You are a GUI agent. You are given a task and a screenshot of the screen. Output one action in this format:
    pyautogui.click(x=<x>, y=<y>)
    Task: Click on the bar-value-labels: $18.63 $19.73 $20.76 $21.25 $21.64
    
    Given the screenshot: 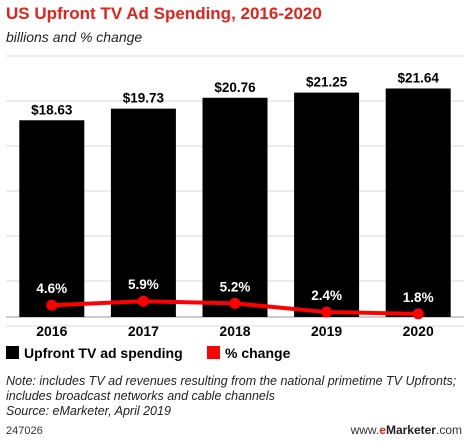 What is the action you would take?
    pyautogui.click(x=235, y=93)
    